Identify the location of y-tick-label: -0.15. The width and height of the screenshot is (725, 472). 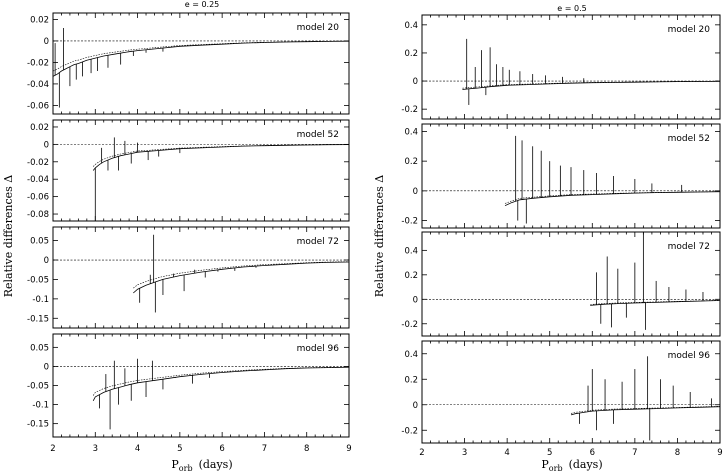
(38, 425).